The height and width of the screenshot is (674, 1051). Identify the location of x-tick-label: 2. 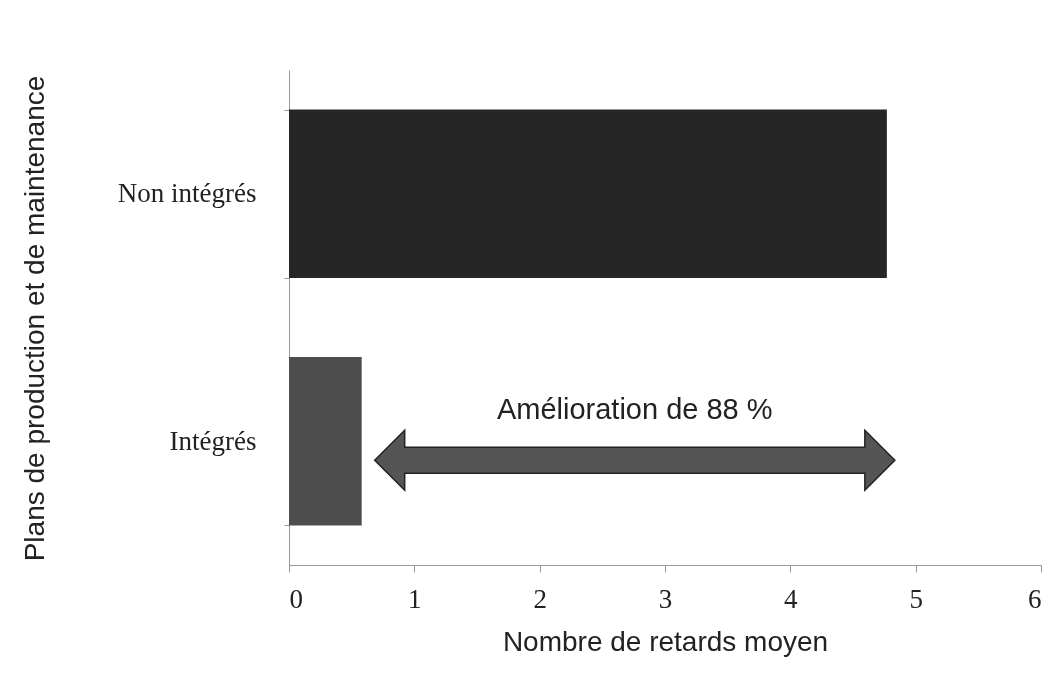
(540, 598).